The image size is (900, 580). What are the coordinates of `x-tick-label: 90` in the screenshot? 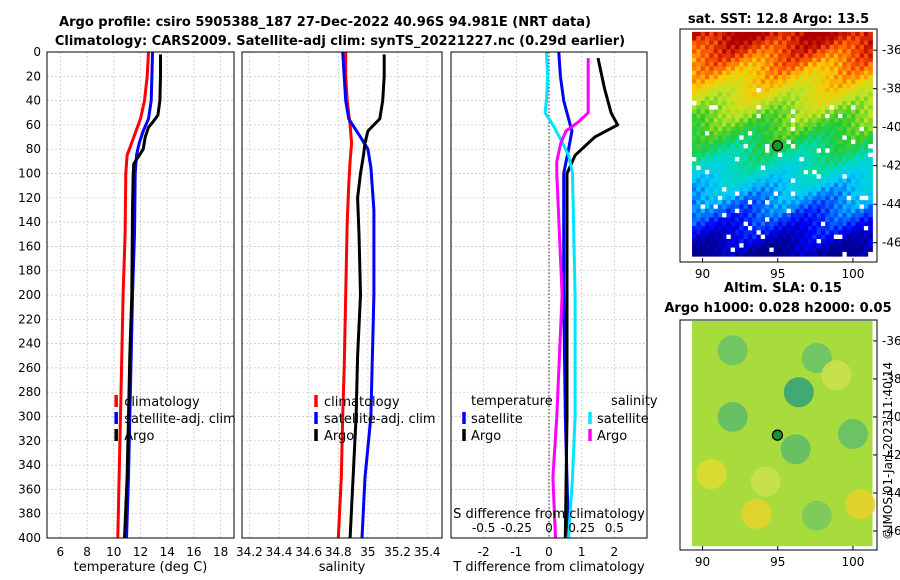 It's located at (702, 562).